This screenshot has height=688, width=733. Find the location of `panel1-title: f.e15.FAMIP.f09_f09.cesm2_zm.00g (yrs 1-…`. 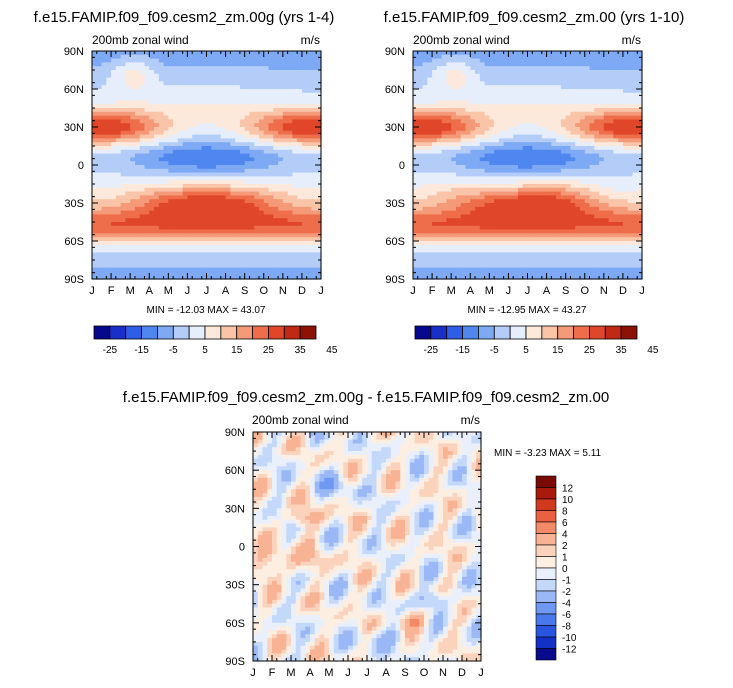

panel1-title: f.e15.FAMIP.f09_f09.cesm2_zm.00g (yrs 1-… is located at coordinates (184, 17).